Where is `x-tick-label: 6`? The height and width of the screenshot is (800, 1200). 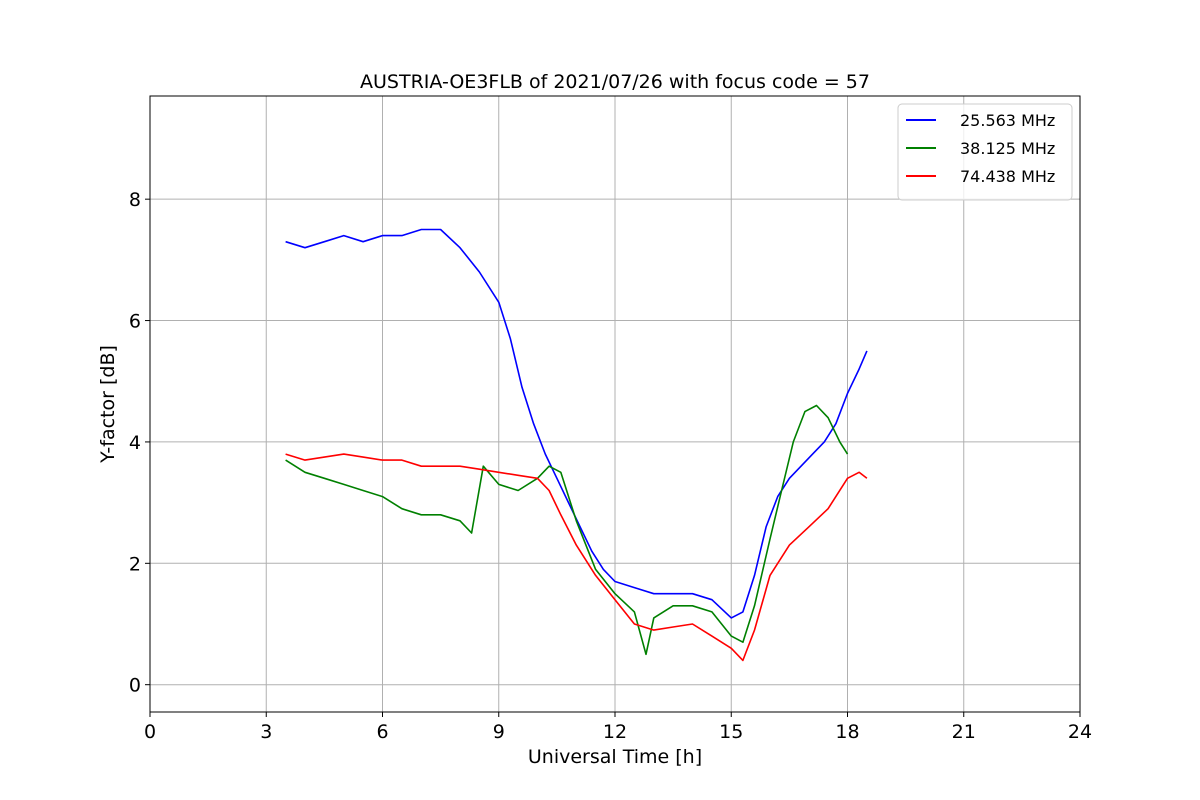
x-tick-label: 6 is located at coordinates (382, 732).